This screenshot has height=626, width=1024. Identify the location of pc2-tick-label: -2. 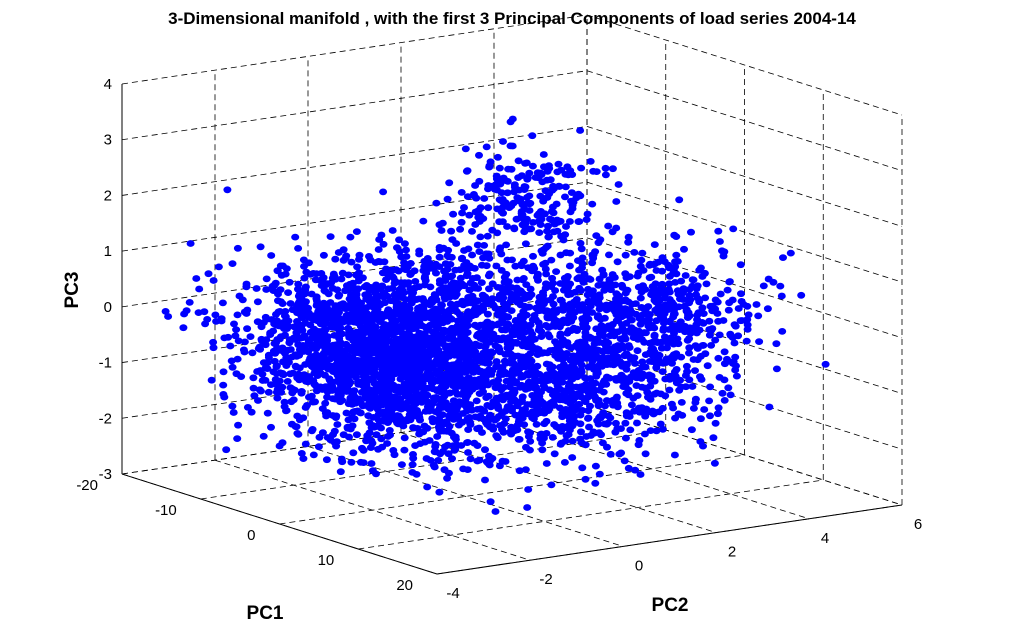
(545, 579).